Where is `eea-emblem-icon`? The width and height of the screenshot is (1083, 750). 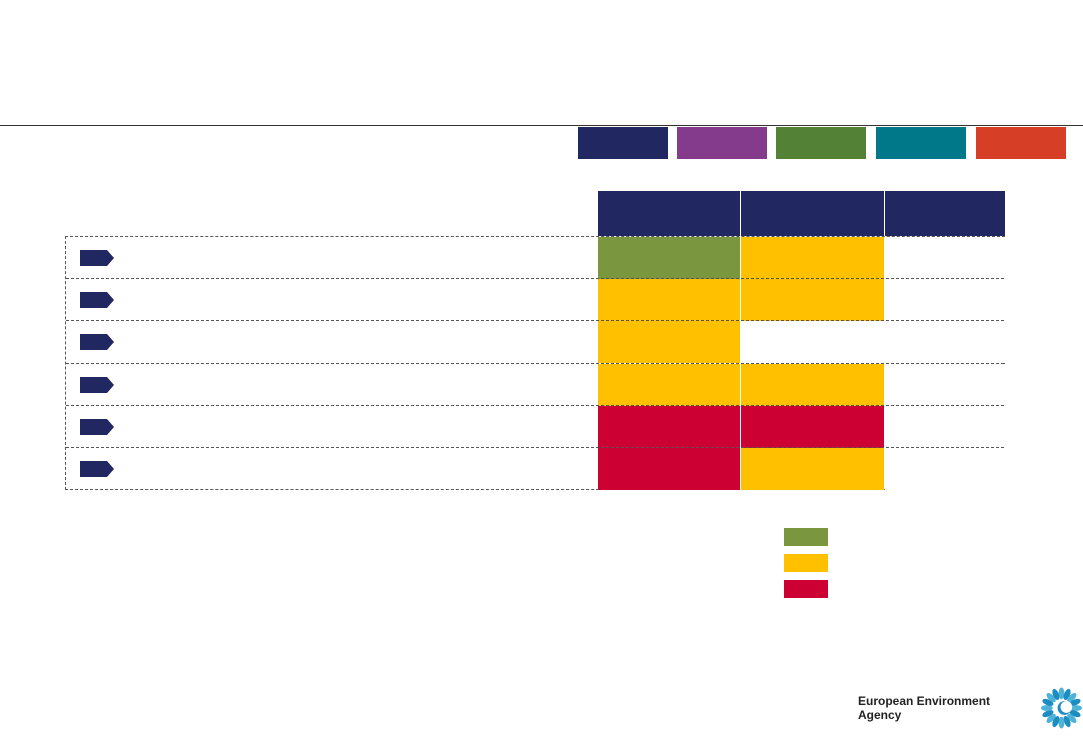 eea-emblem-icon is located at coordinates (1062, 708).